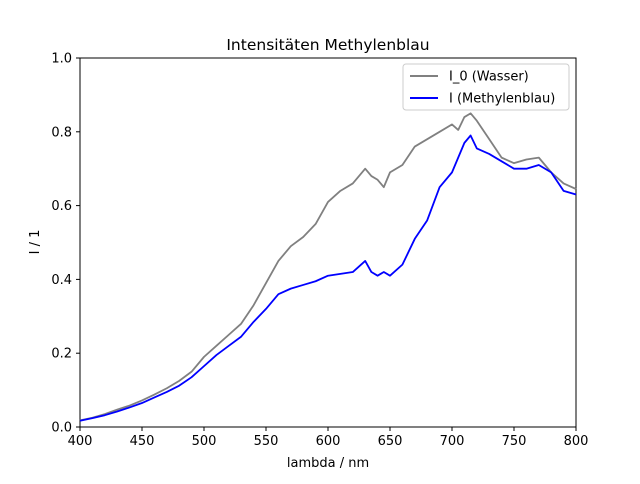 The image size is (640, 484). I want to click on x-tick-label: 550, so click(266, 441).